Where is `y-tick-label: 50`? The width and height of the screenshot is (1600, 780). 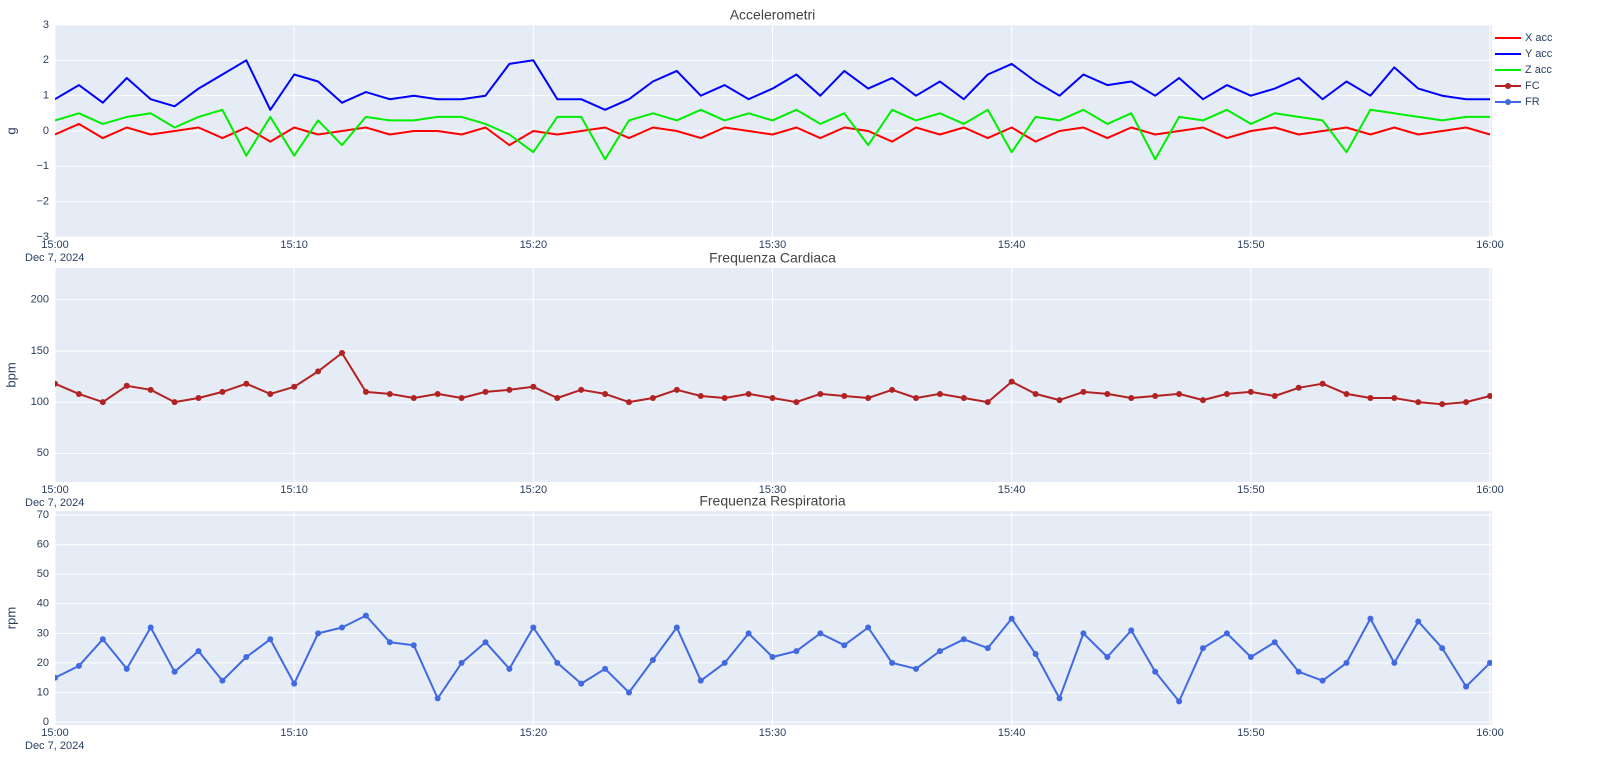
y-tick-label: 50 is located at coordinates (43, 453).